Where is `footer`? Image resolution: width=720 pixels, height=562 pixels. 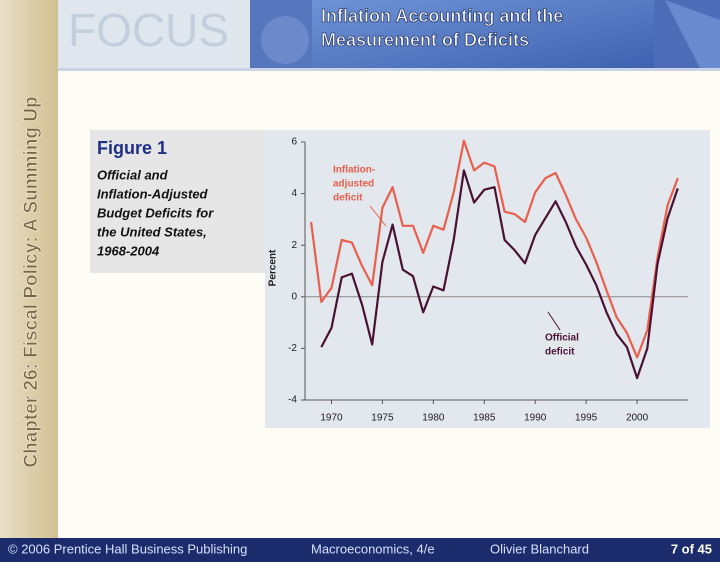 footer is located at coordinates (360, 550).